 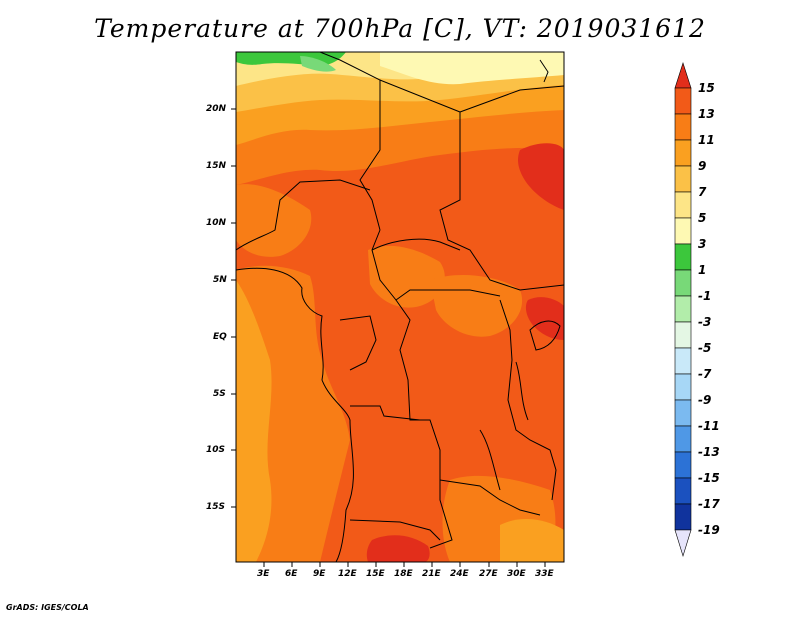 I want to click on lon-label-21e: 21E, so click(x=431, y=574).